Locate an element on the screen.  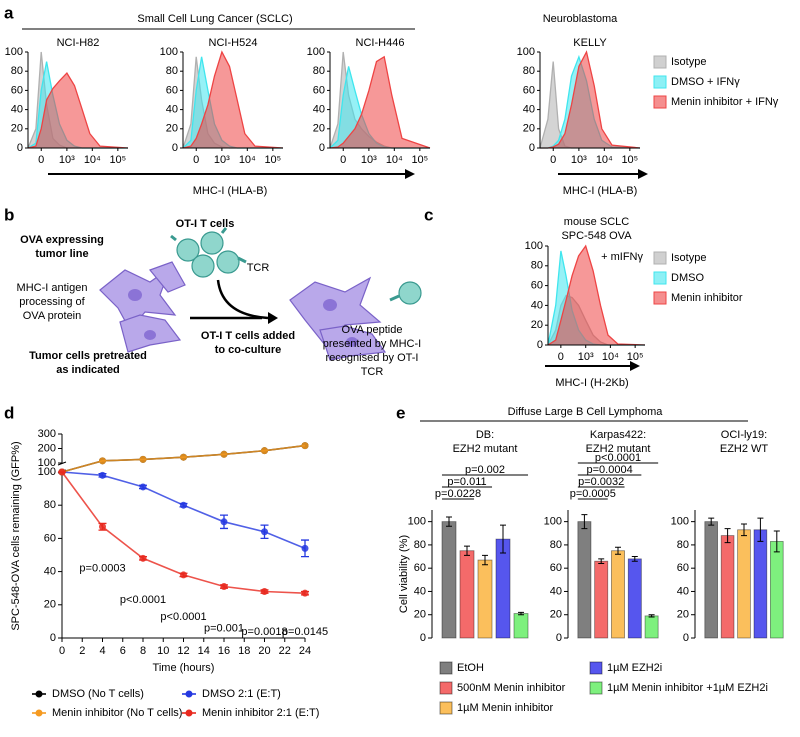
diagram-label: to co-culture is located at coordinates (248, 350).